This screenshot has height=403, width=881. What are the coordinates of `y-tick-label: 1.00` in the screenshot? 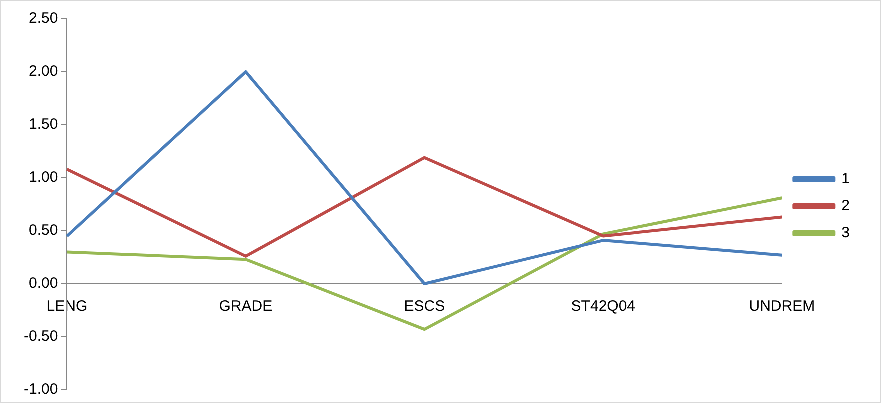 It's located at (43, 177).